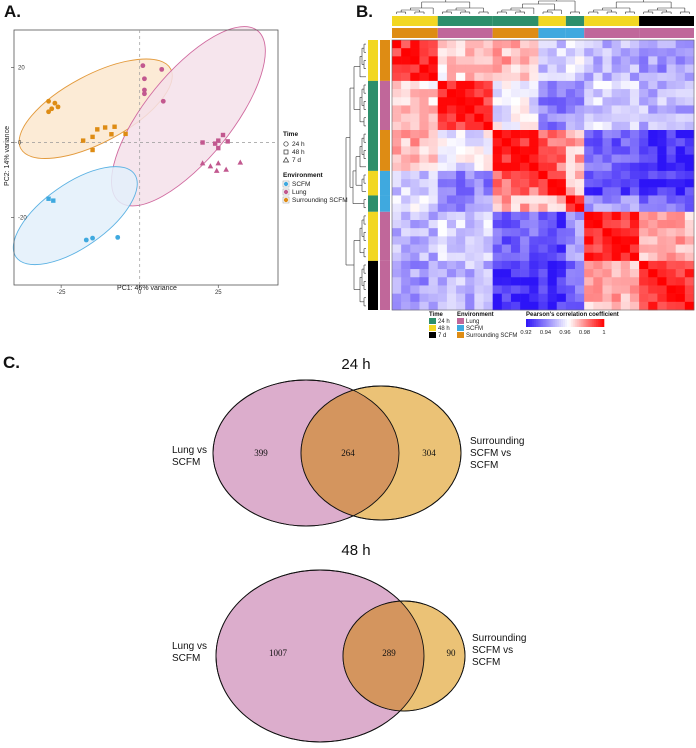 This screenshot has width=696, height=748. Describe the element at coordinates (385, 183) in the screenshot. I see `heatmap-left-env-bar` at that location.